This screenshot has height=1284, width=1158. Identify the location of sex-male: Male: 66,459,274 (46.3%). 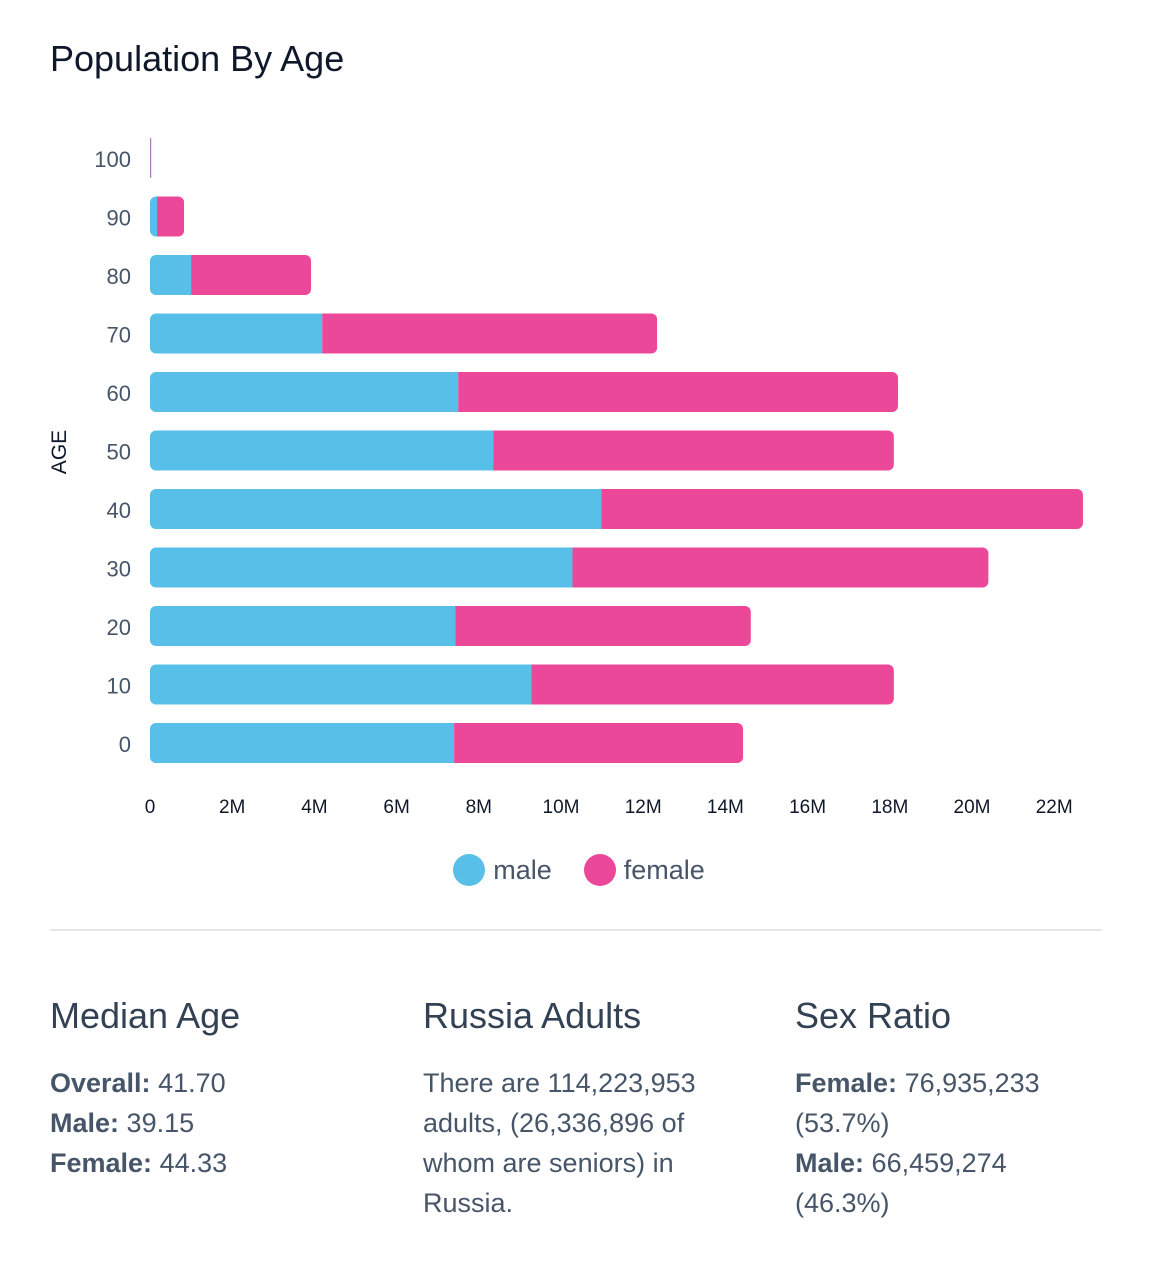
(901, 1183).